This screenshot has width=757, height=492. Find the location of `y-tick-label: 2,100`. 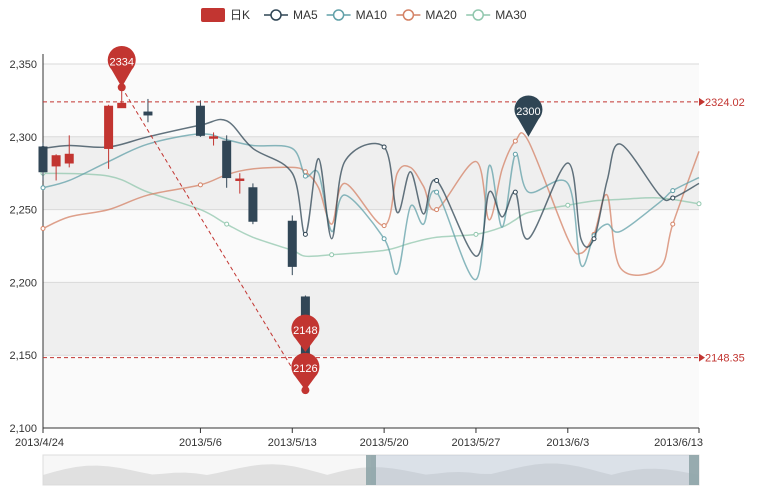

y-tick-label: 2,100 is located at coordinates (23, 429).